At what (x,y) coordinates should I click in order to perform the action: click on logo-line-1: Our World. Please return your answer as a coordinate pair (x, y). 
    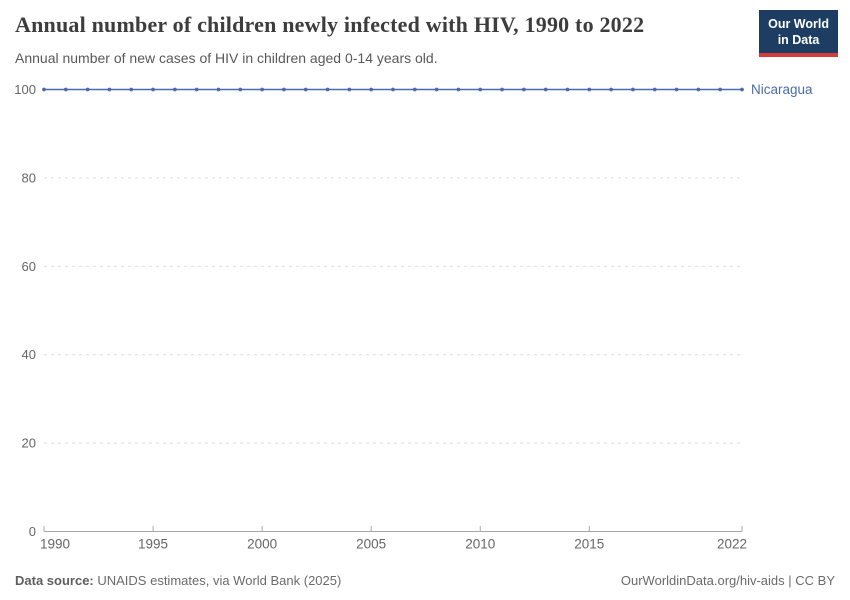
    Looking at the image, I should click on (798, 24).